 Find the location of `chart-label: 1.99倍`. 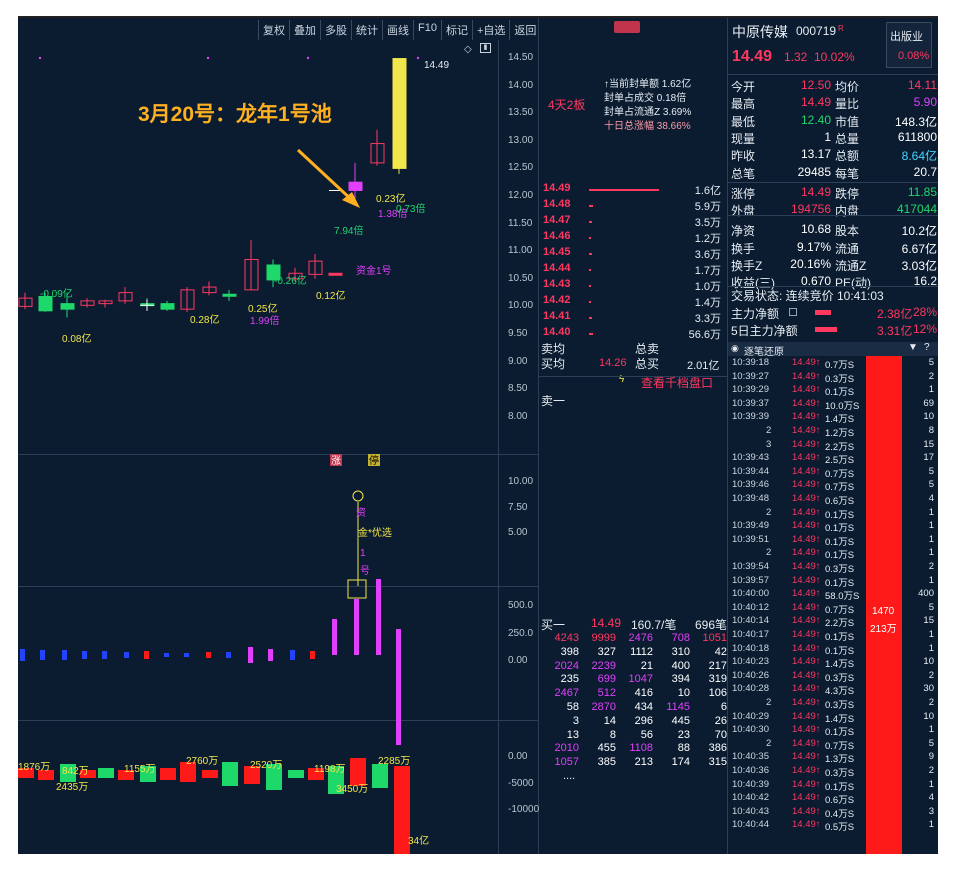

chart-label: 1.99倍 is located at coordinates (264, 320).